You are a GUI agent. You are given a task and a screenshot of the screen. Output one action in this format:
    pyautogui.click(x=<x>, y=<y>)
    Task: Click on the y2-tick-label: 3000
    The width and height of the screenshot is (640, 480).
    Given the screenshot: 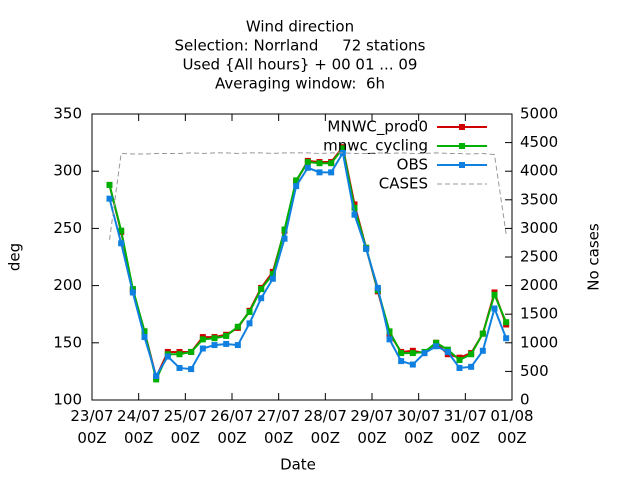 What is the action you would take?
    pyautogui.click(x=539, y=228)
    